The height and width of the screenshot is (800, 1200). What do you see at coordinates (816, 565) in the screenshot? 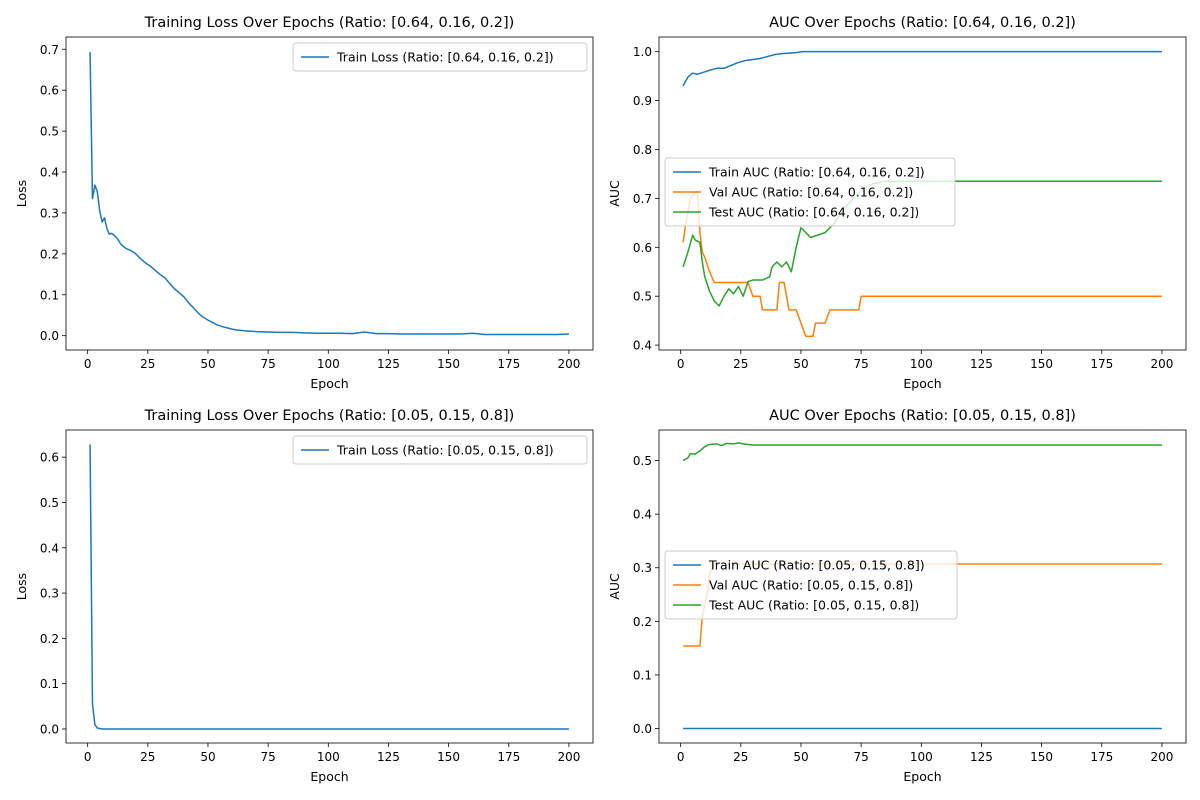
I see `legend-entry: Train AUC (Ratio: [0.05, 0.15, 0.8])` at bounding box center [816, 565].